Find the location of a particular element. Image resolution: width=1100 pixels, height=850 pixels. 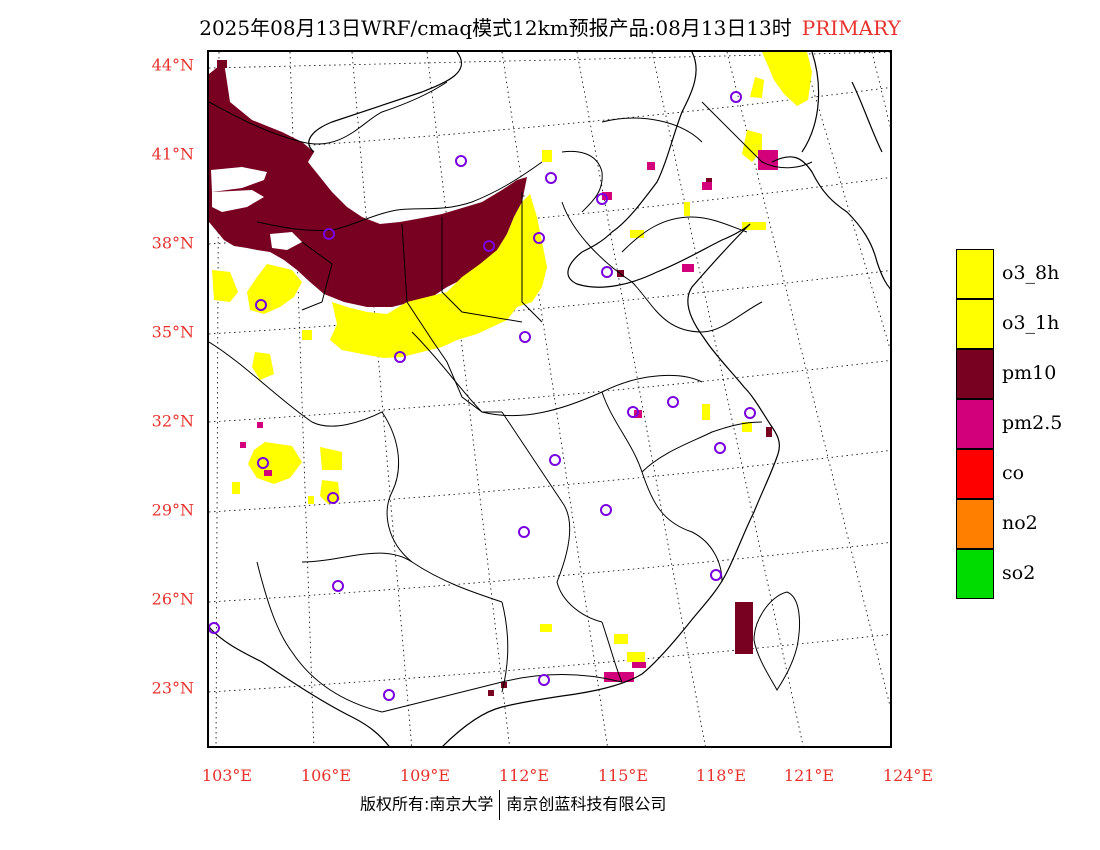

title-text: 2025年08月13日WRF/cmaq模式12km预报产品:08月13日13时 is located at coordinates (495, 28).